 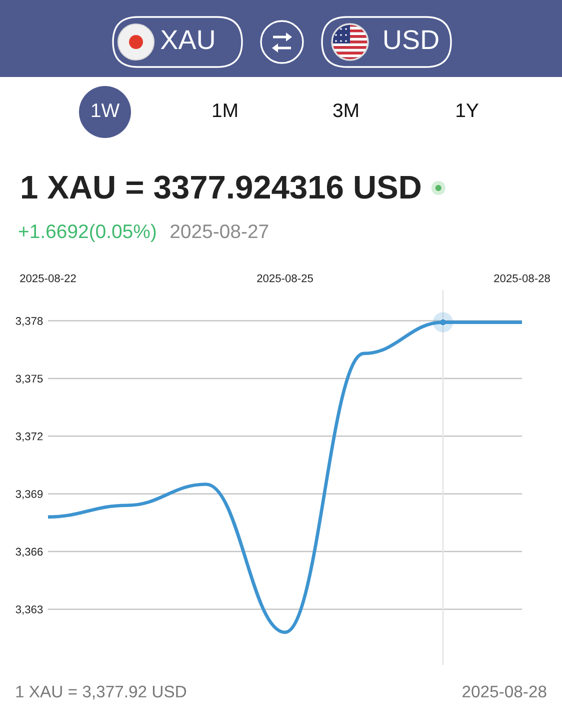 I want to click on text: USD, so click(x=411, y=40).